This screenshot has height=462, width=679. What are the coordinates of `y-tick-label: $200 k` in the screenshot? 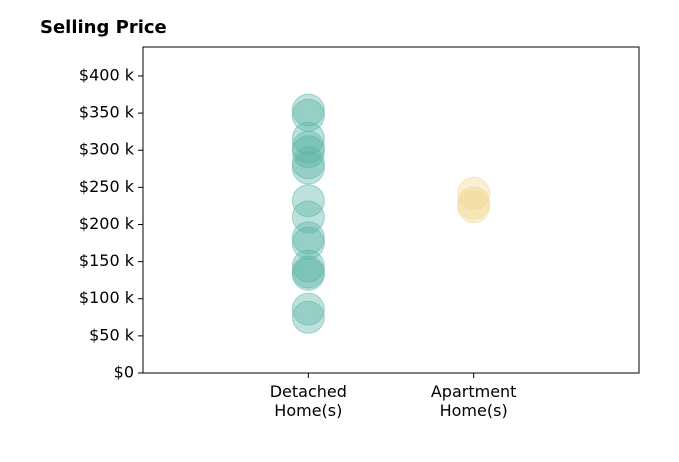 It's located at (107, 223).